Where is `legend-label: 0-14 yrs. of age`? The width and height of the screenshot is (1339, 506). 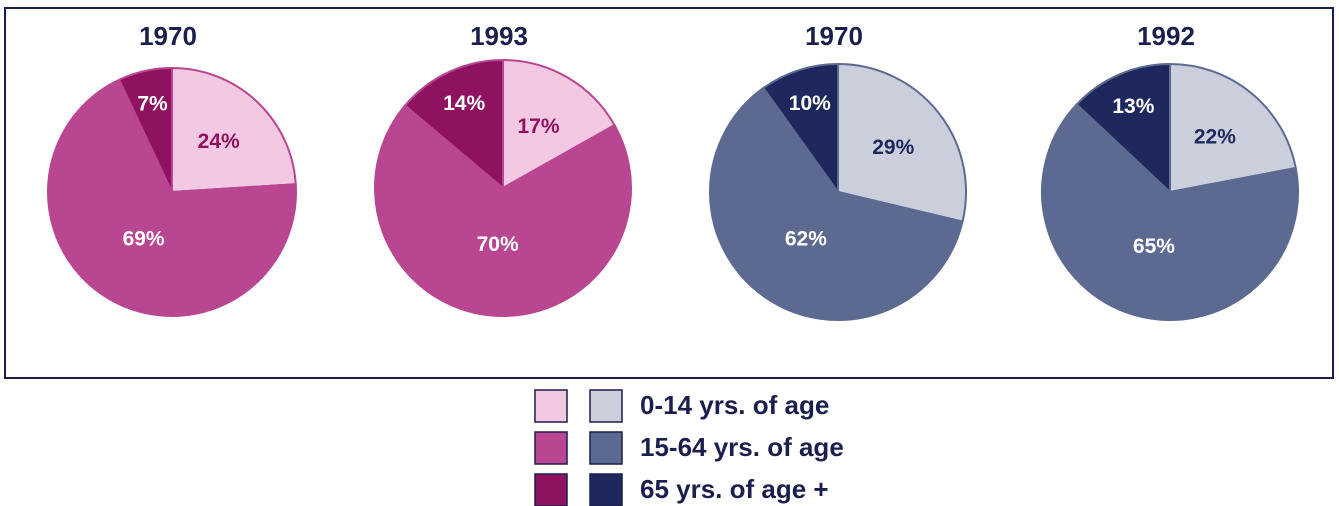
legend-label: 0-14 yrs. of age is located at coordinates (734, 405).